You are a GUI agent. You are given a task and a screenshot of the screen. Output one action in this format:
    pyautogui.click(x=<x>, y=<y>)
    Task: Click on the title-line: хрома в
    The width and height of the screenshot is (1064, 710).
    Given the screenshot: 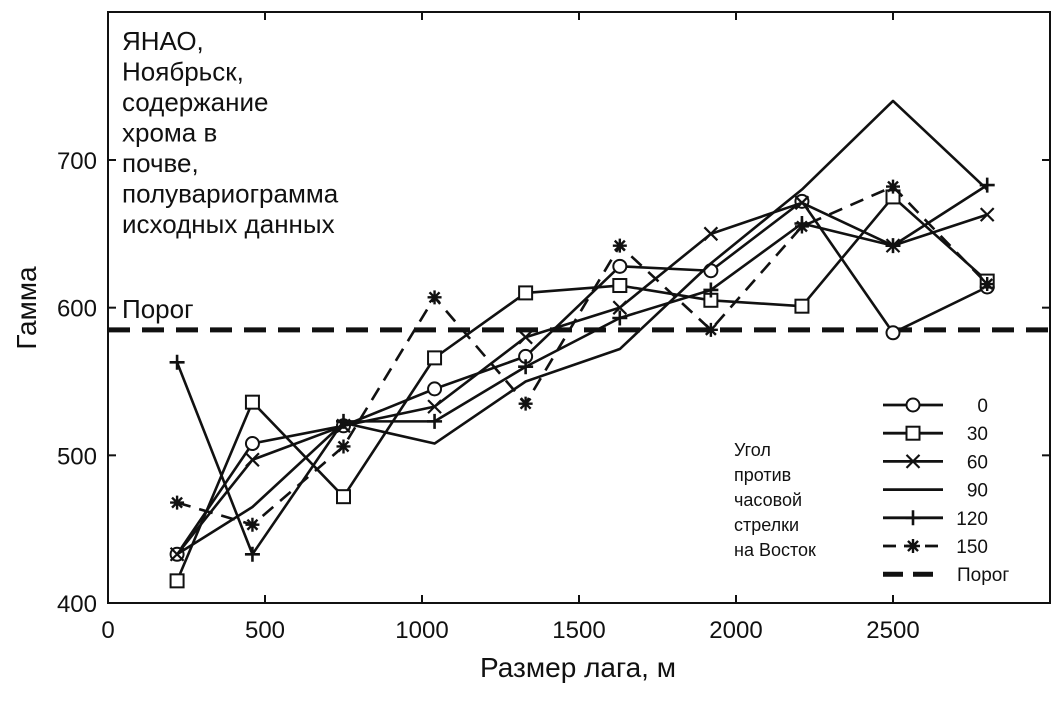 What is the action you would take?
    pyautogui.click(x=169, y=133)
    